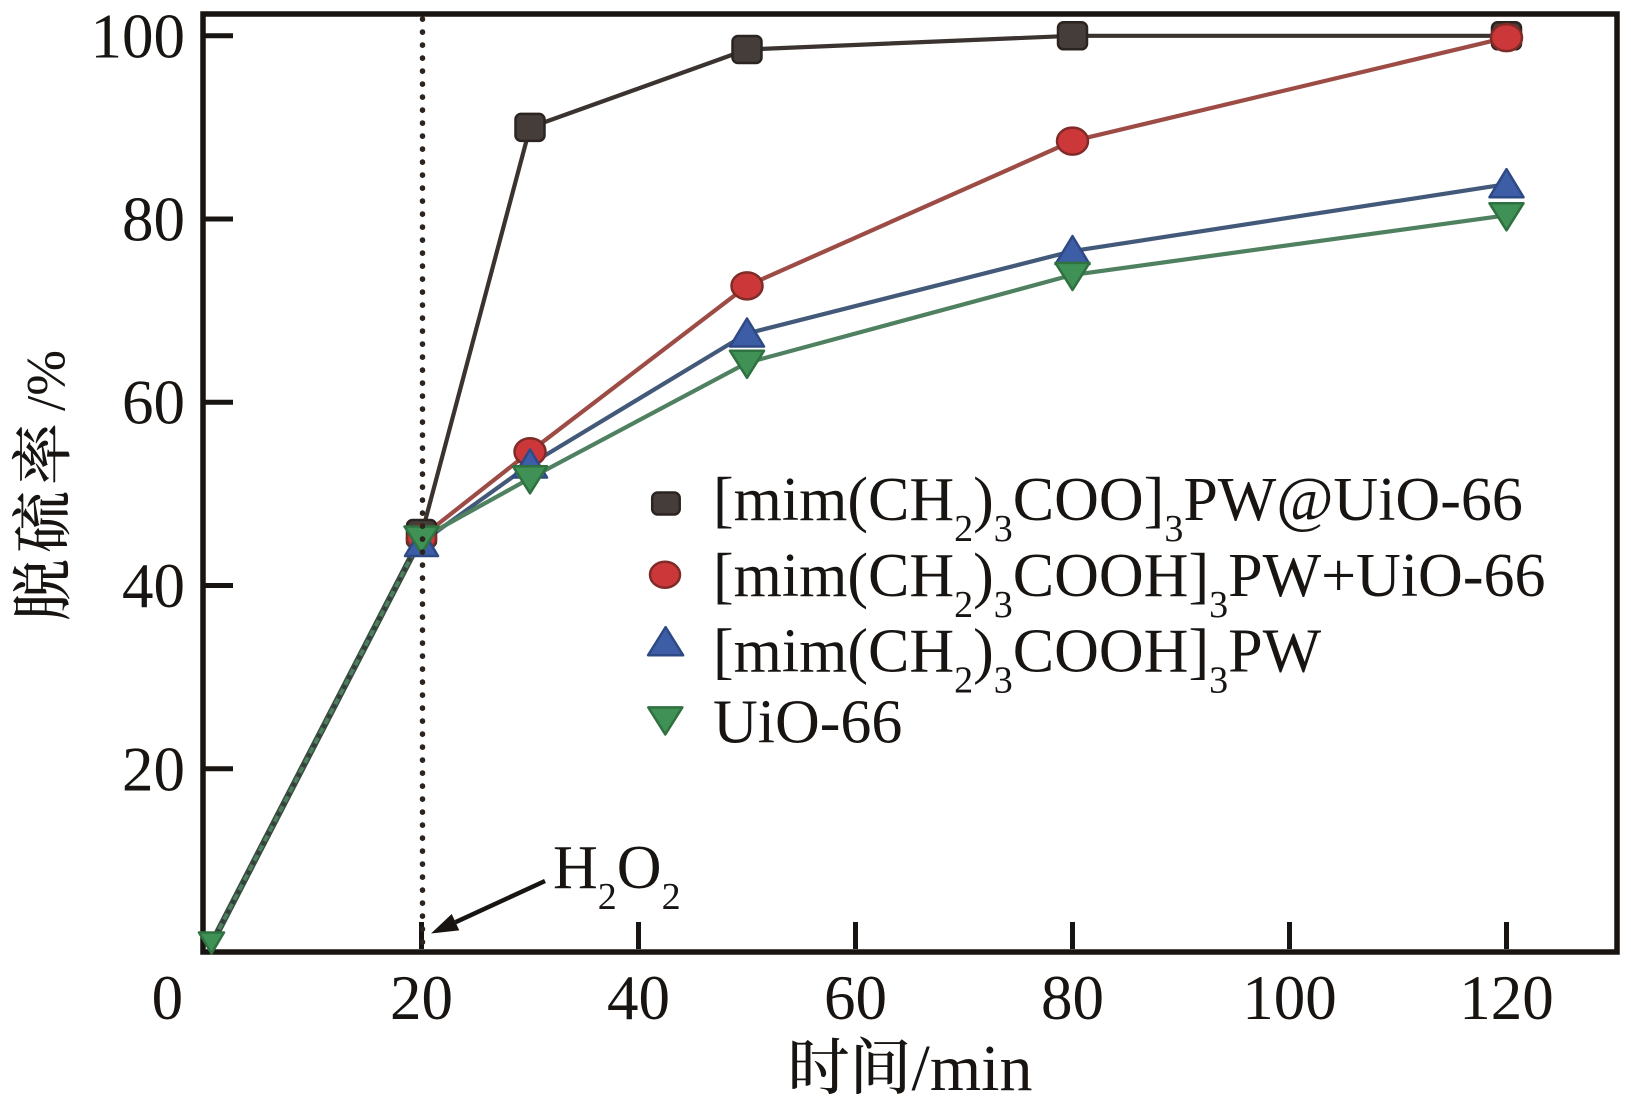  I want to click on svg-text: UiO-66, so click(807, 723).